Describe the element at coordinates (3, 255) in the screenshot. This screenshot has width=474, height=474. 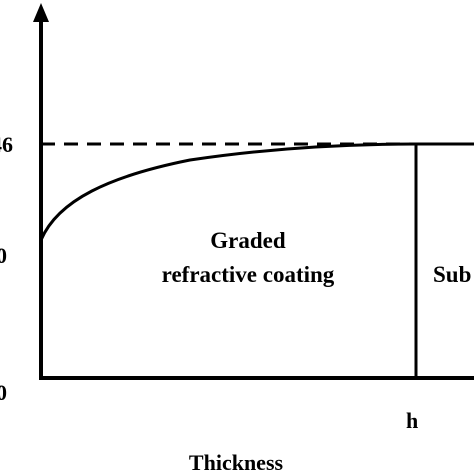
I see `y-tick-middle: 0` at that location.